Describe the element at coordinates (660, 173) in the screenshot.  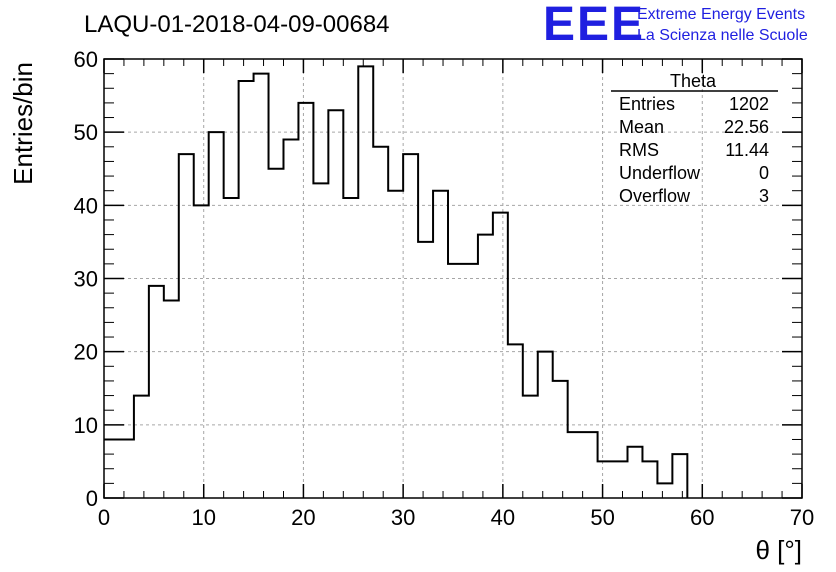
I see `stats-row-label: Underflow` at that location.